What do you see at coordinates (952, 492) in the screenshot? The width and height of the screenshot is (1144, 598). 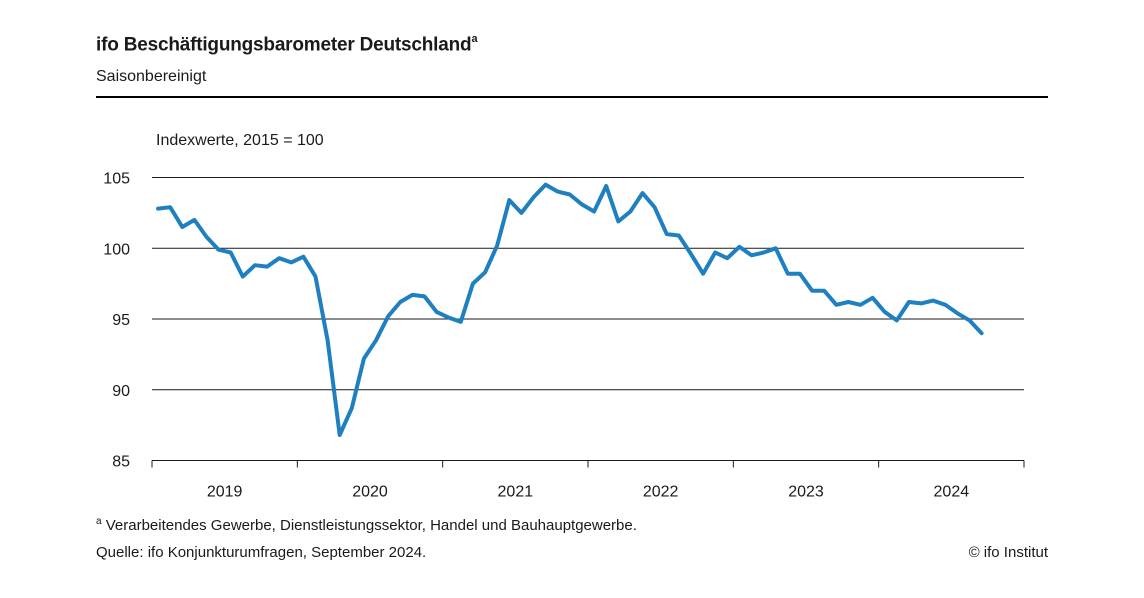 I see `x-tick-label: 2024` at bounding box center [952, 492].